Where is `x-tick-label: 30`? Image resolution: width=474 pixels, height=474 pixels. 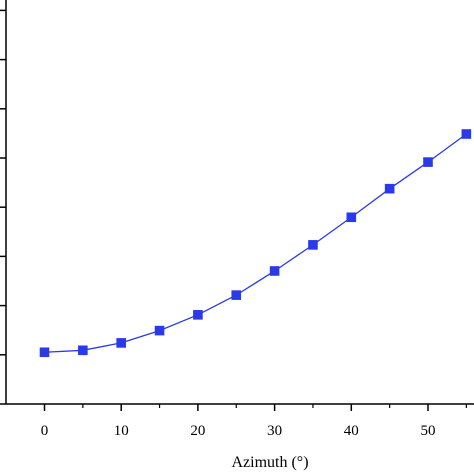 x-tick-label: 30 is located at coordinates (274, 431).